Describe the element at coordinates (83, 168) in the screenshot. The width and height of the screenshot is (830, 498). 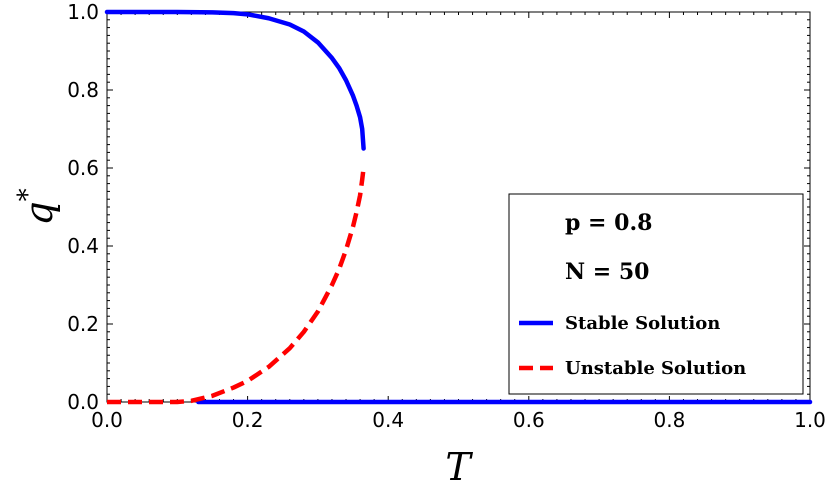
I see `y-tick-label: 0.6` at that location.